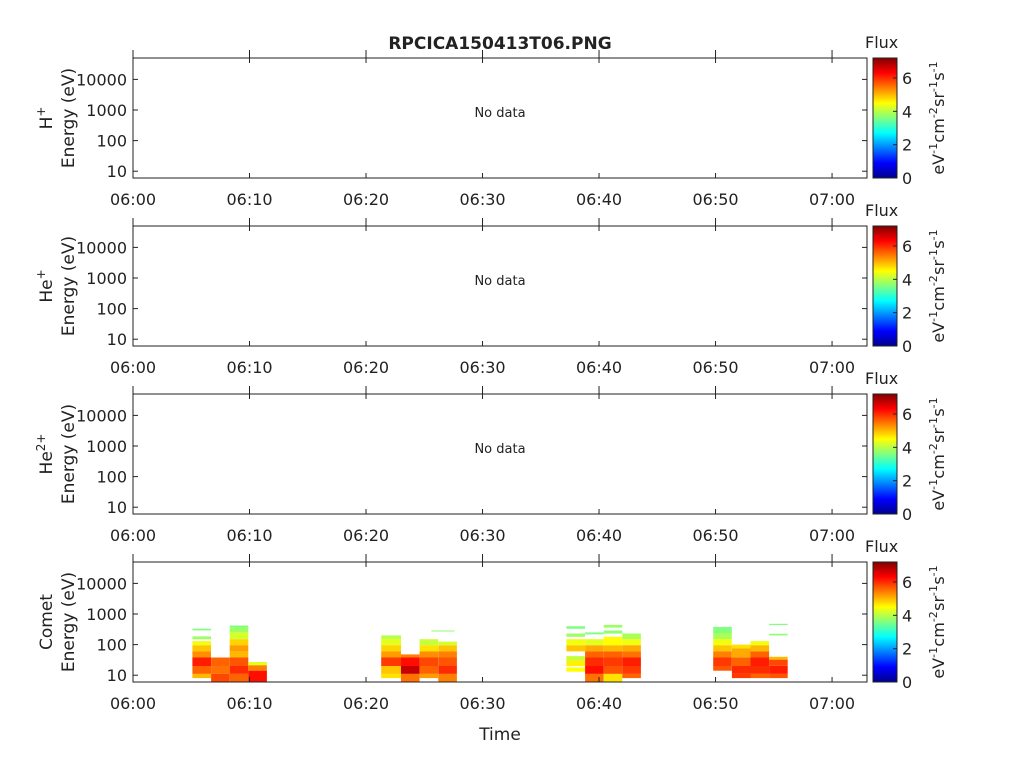 This screenshot has height=768, width=1024. I want to click on x-tick-label: 06:30, so click(482, 703).